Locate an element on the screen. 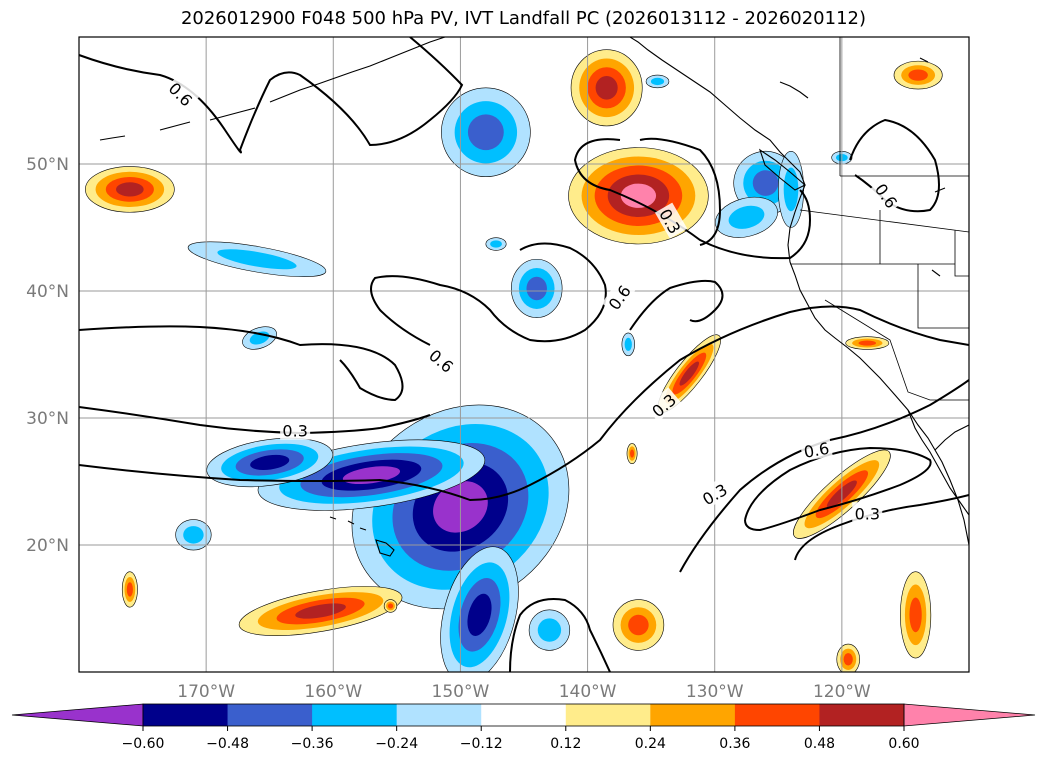 Image resolution: width=1047 pixels, height=765 pixels. contour-0.3-north is located at coordinates (680, 191).